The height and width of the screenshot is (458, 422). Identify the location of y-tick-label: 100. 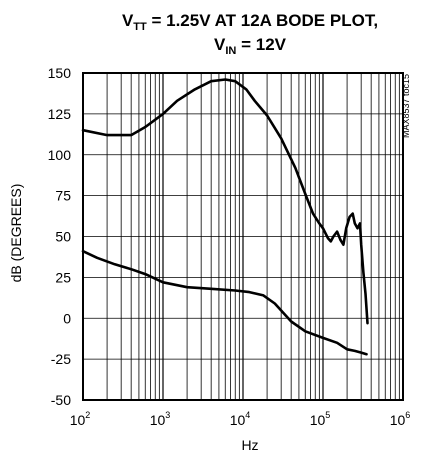
(60, 155).